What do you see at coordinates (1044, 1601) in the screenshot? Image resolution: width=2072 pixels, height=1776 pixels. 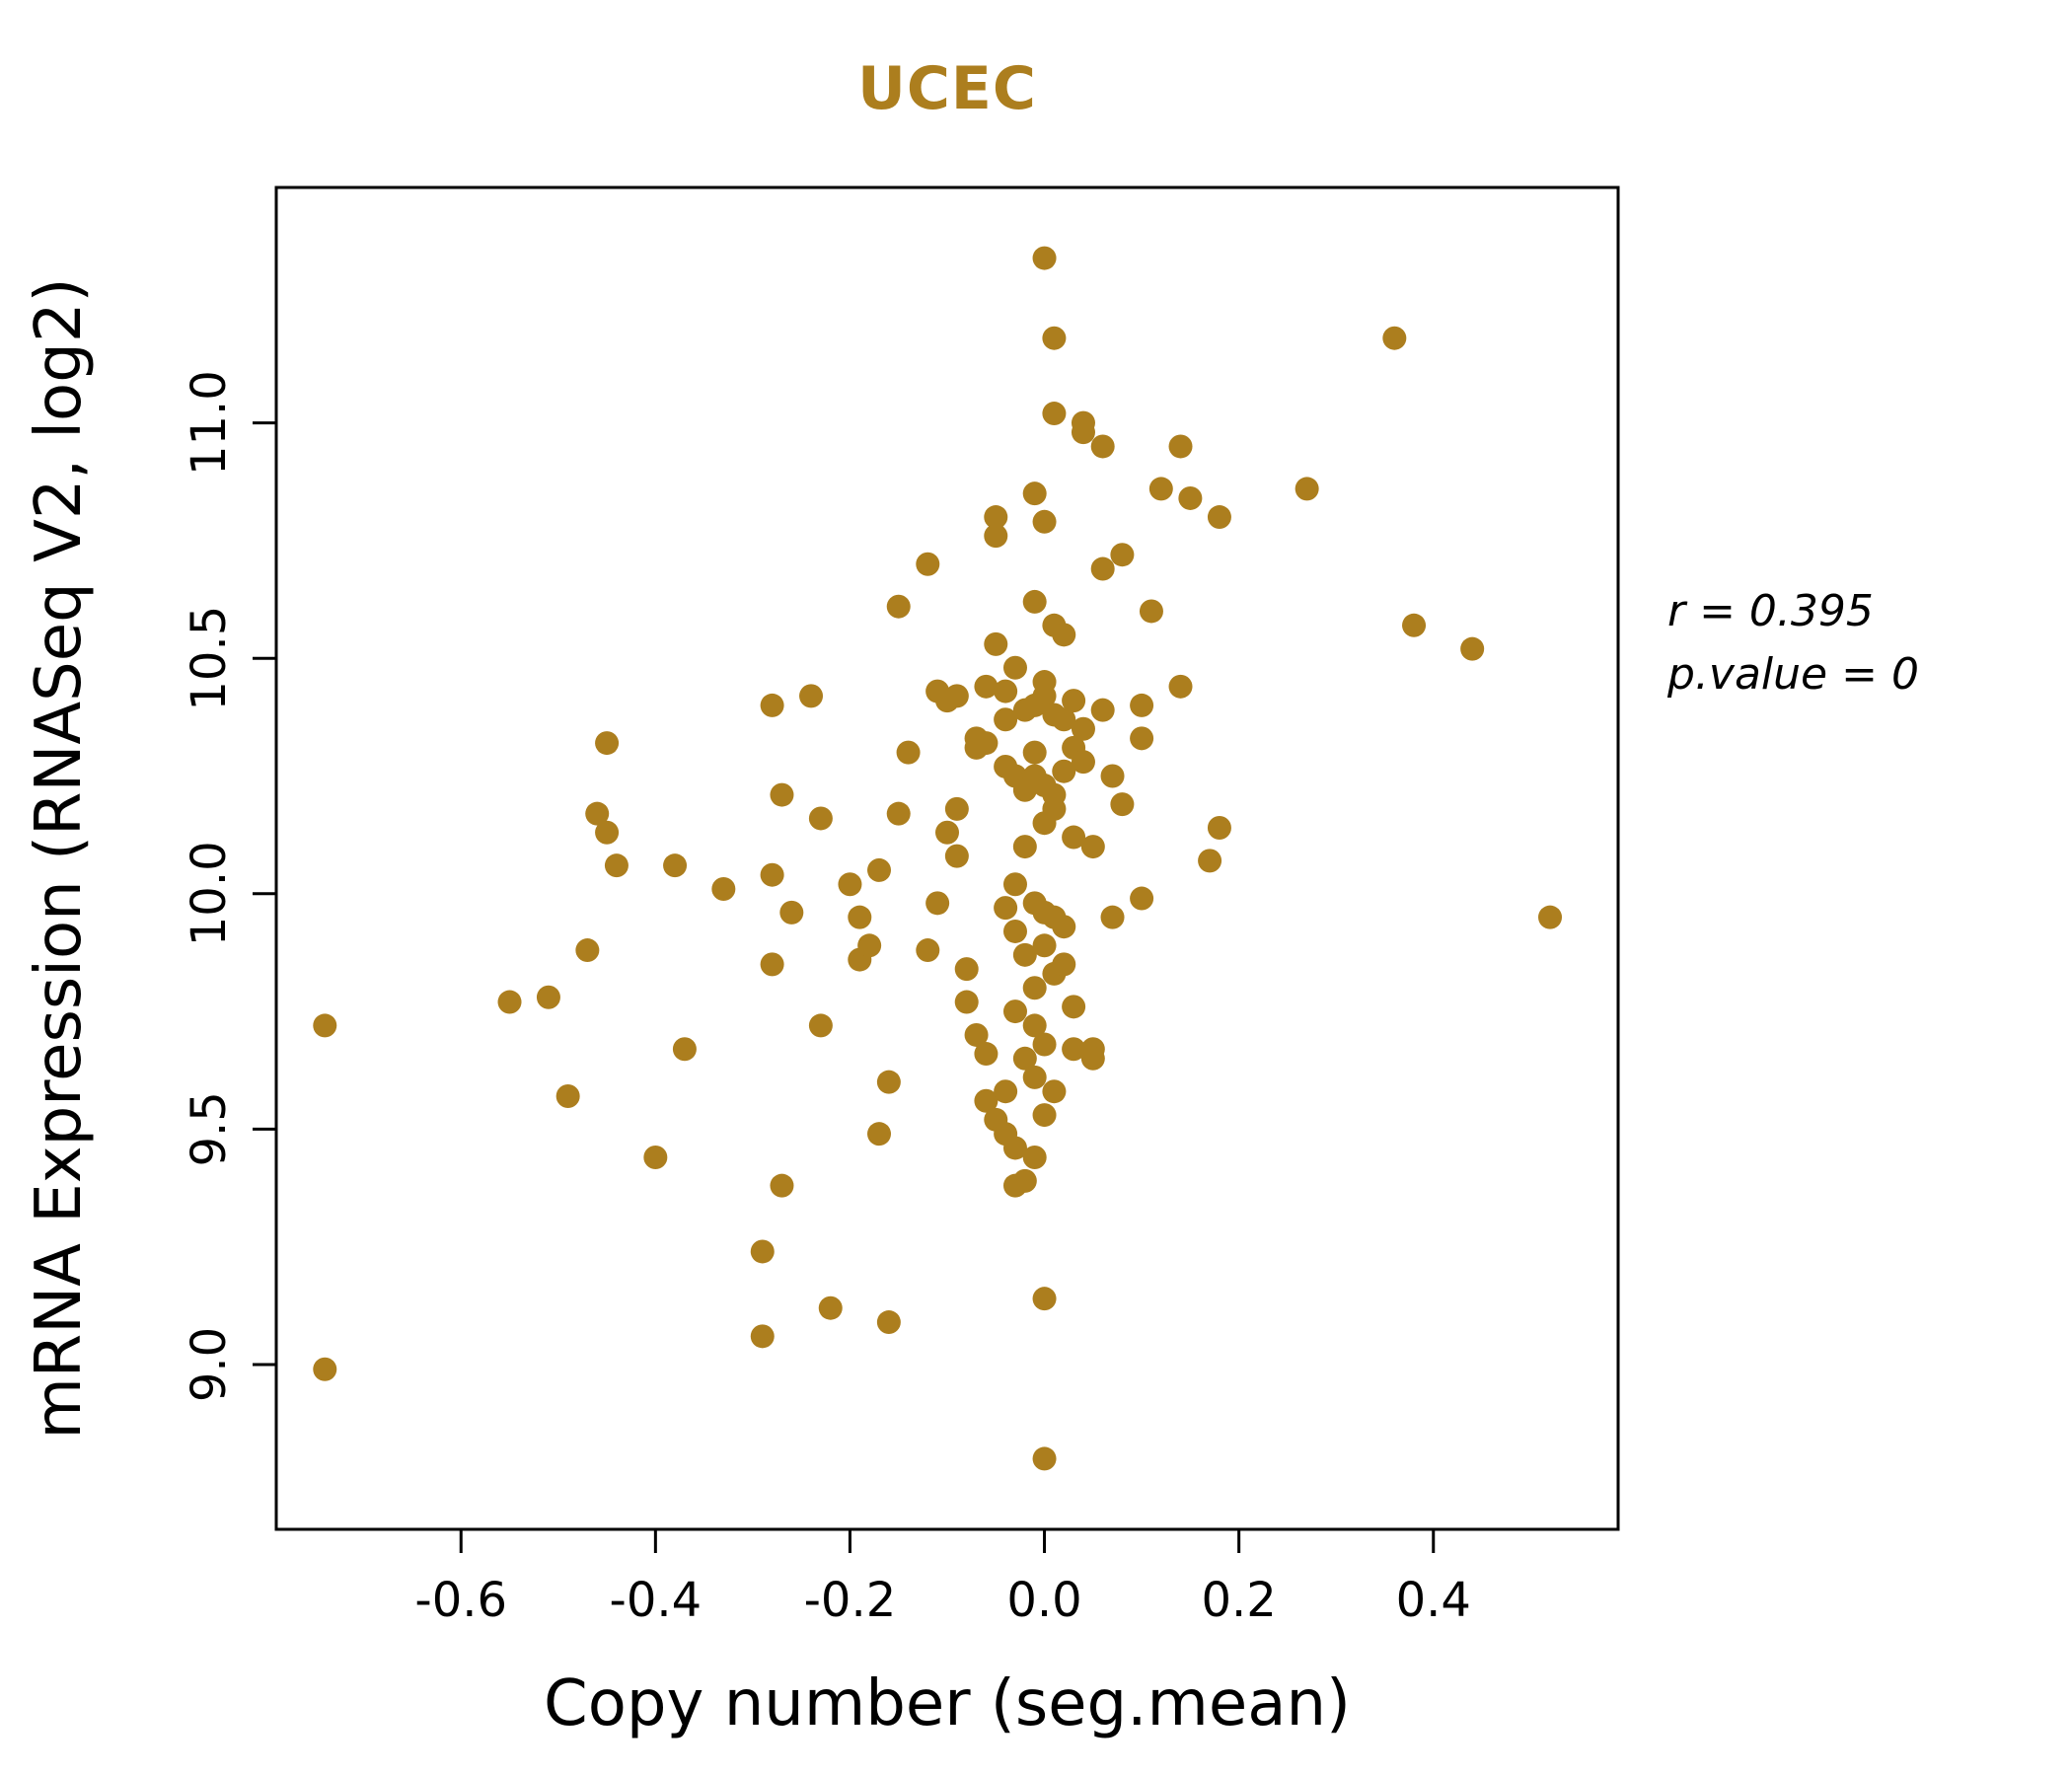 I see `x-axis-tick-label: 0.0` at bounding box center [1044, 1601].